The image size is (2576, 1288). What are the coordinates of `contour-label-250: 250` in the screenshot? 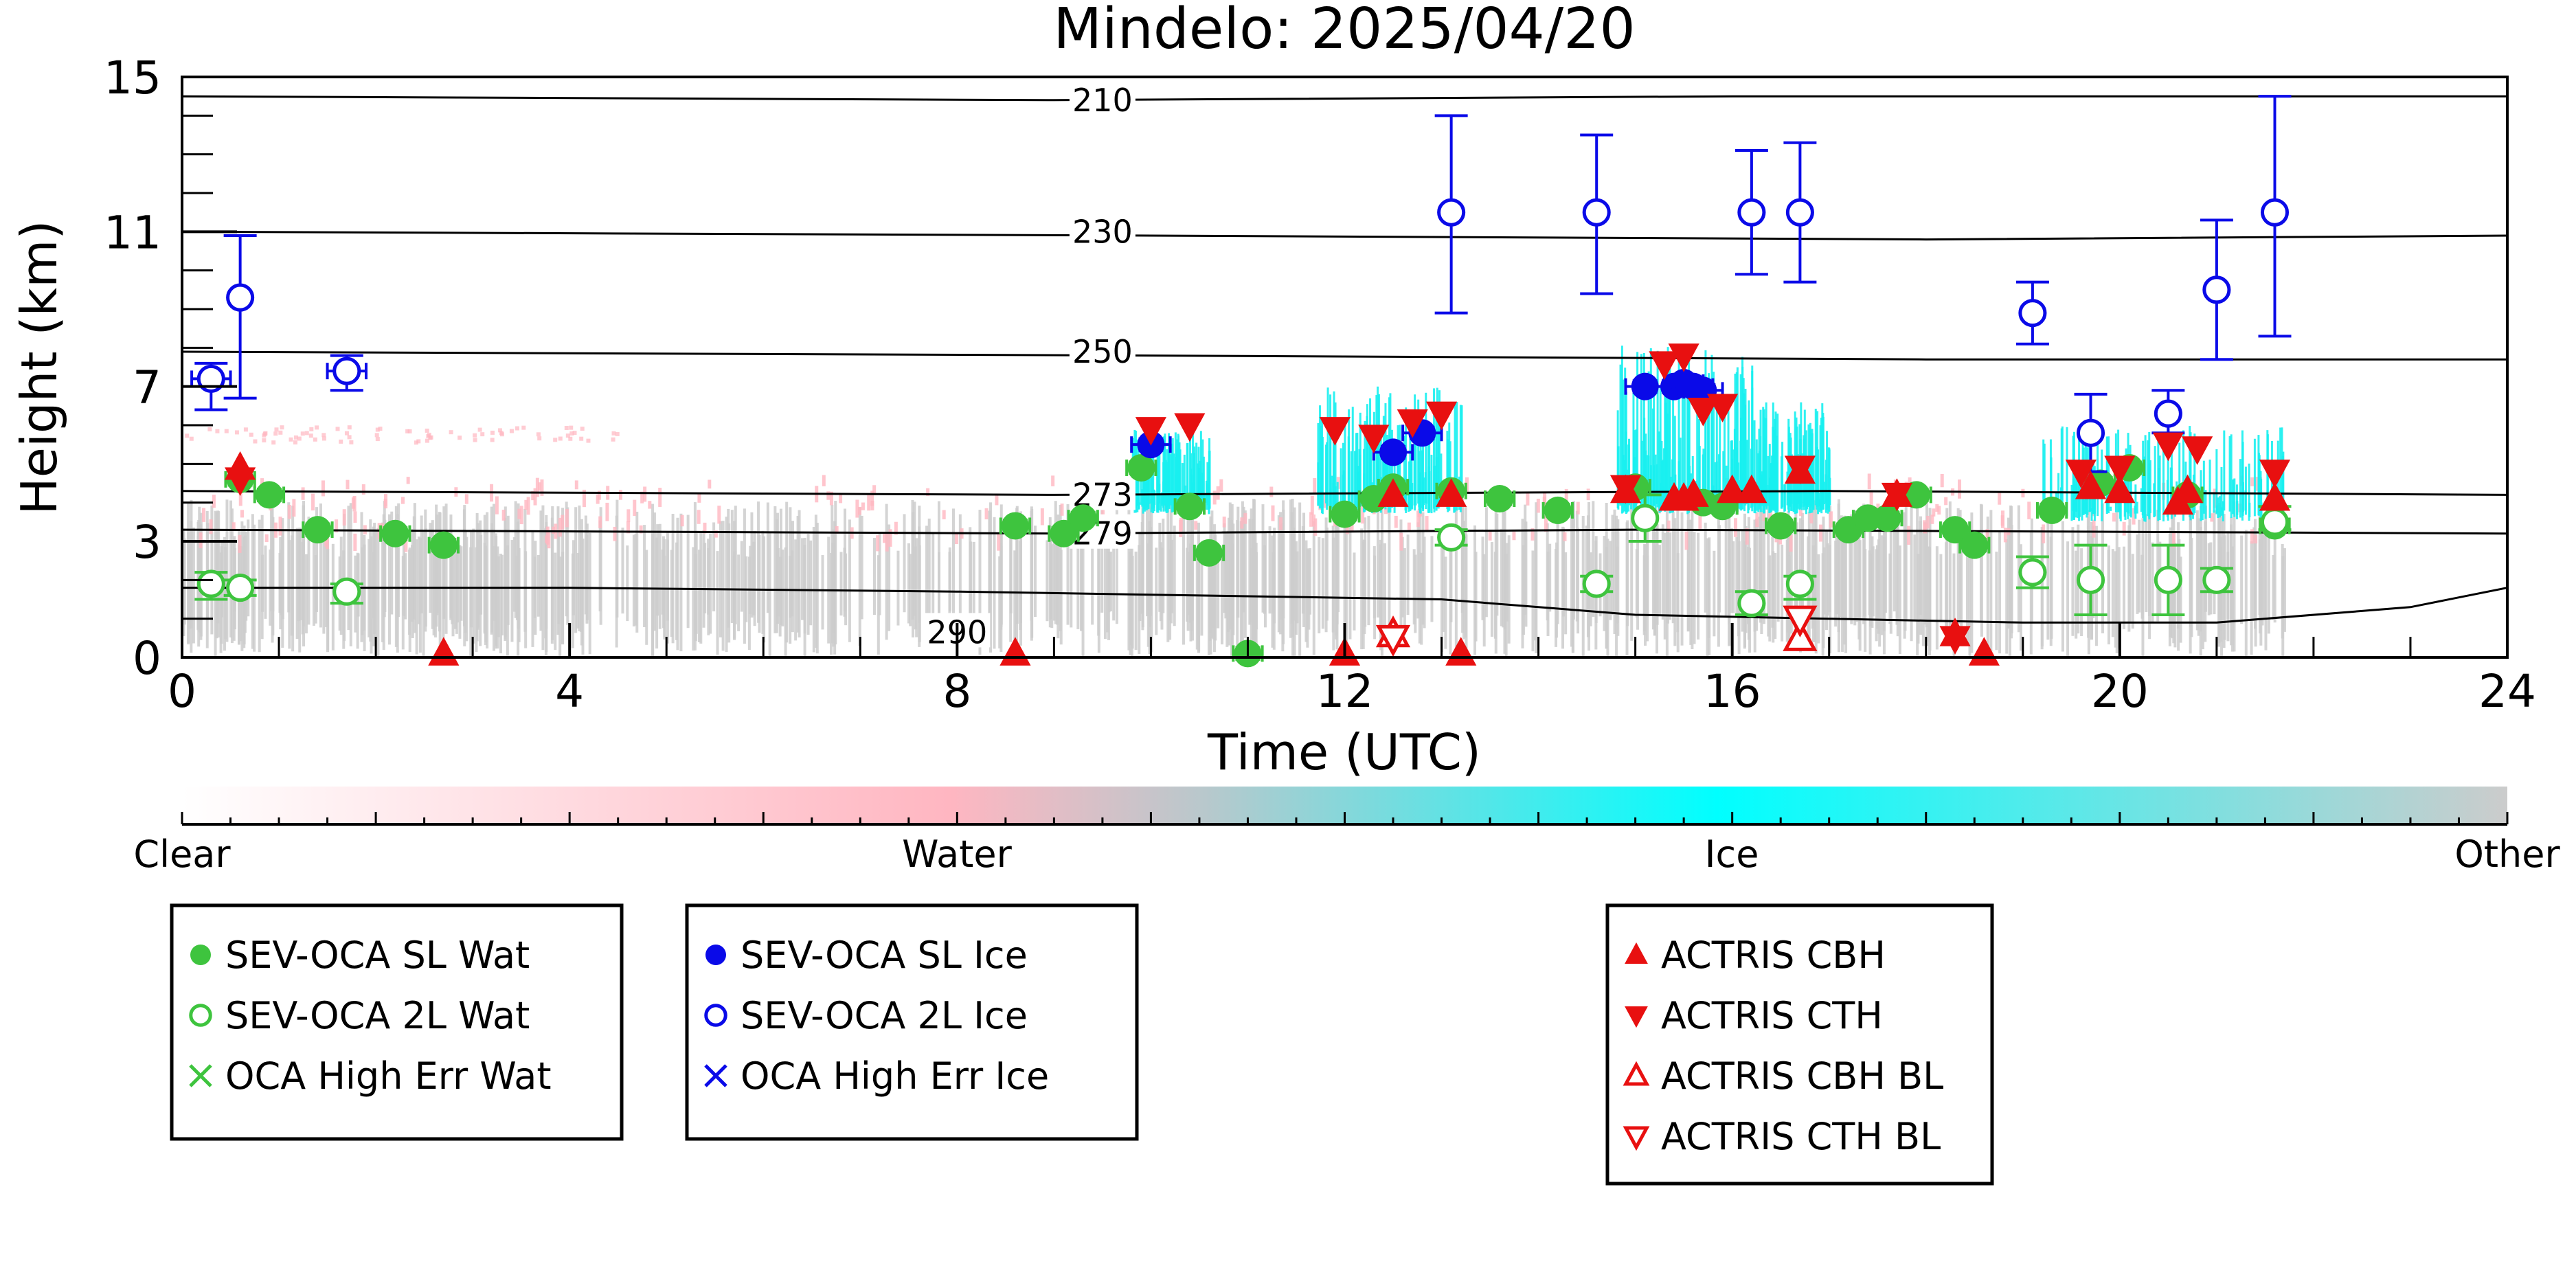 It's located at (1102, 351).